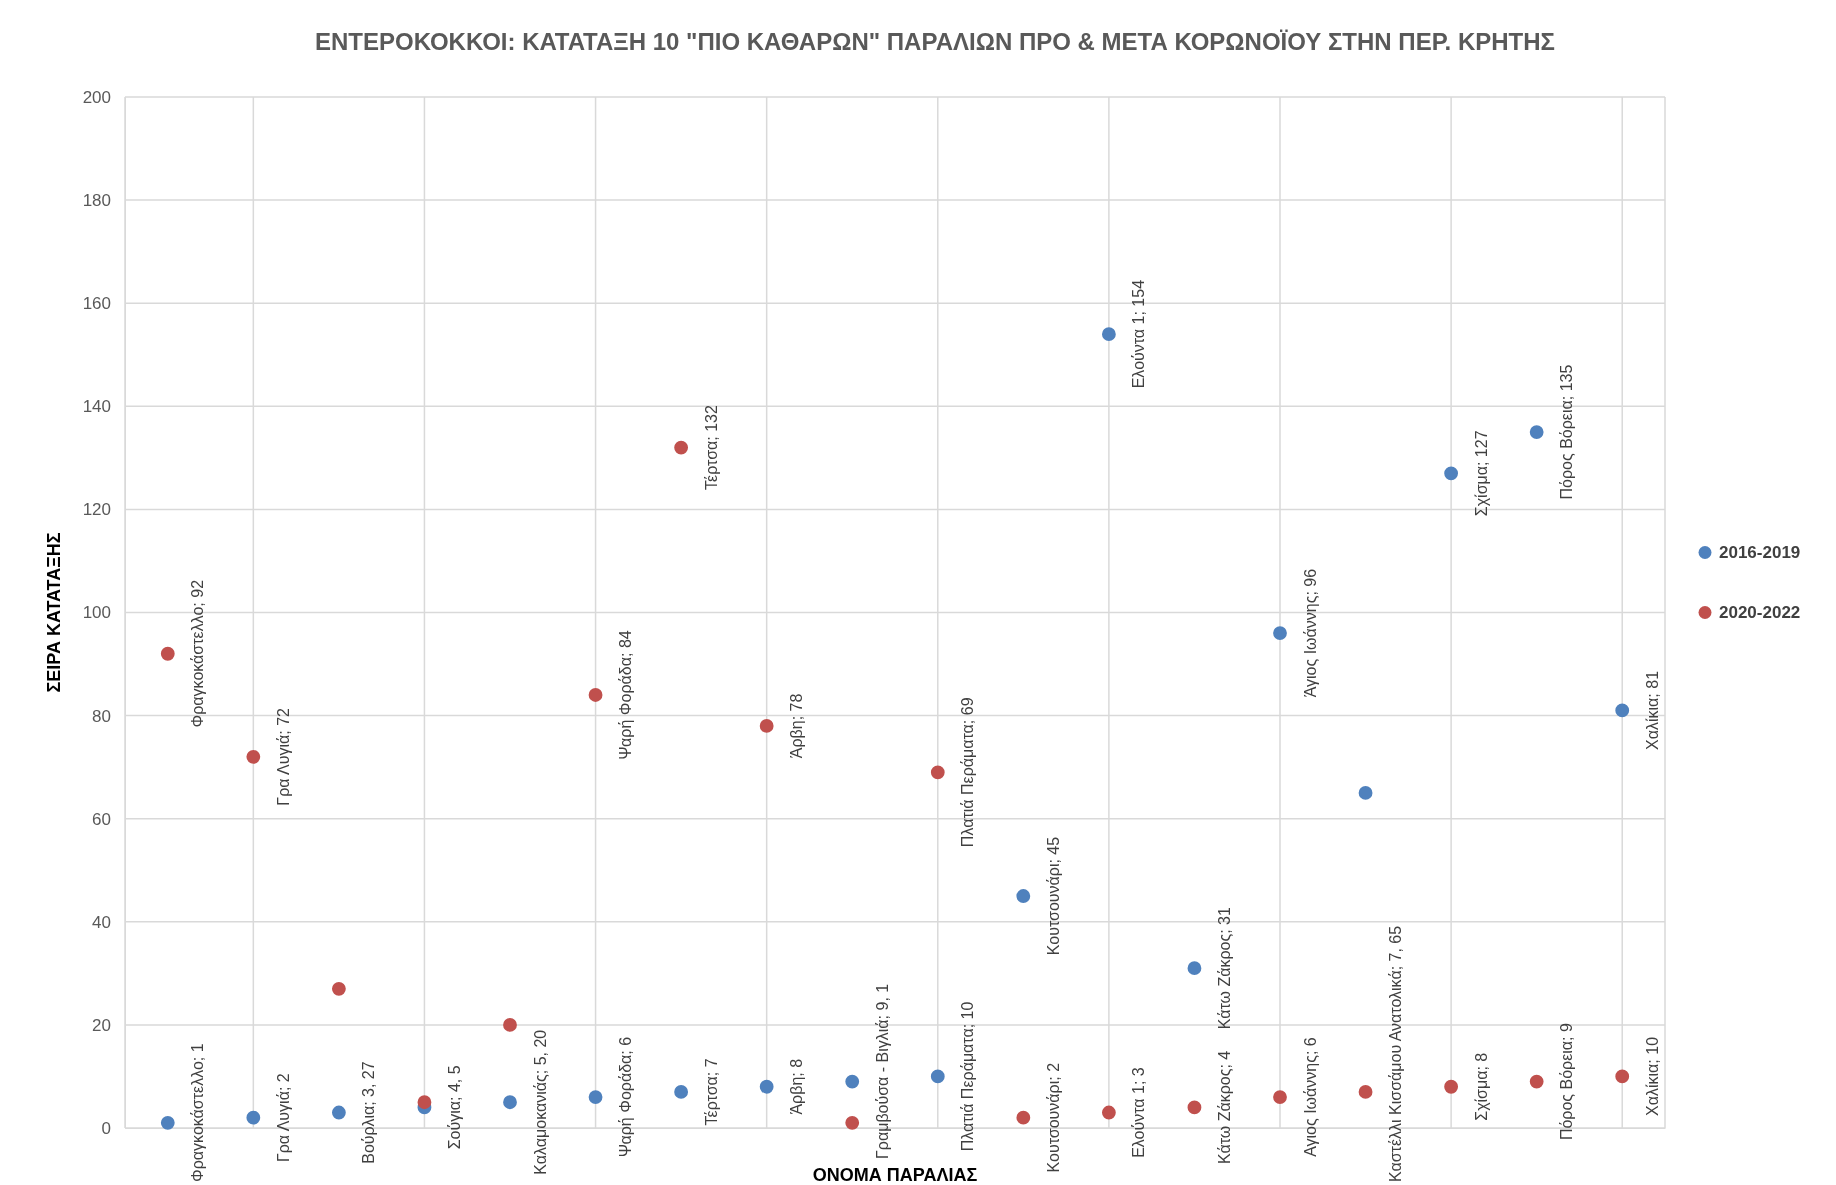 Image resolution: width=1836 pixels, height=1185 pixels. What do you see at coordinates (1224, 1107) in the screenshot?
I see `data-label: Κάτω Ζάκρος; 4` at bounding box center [1224, 1107].